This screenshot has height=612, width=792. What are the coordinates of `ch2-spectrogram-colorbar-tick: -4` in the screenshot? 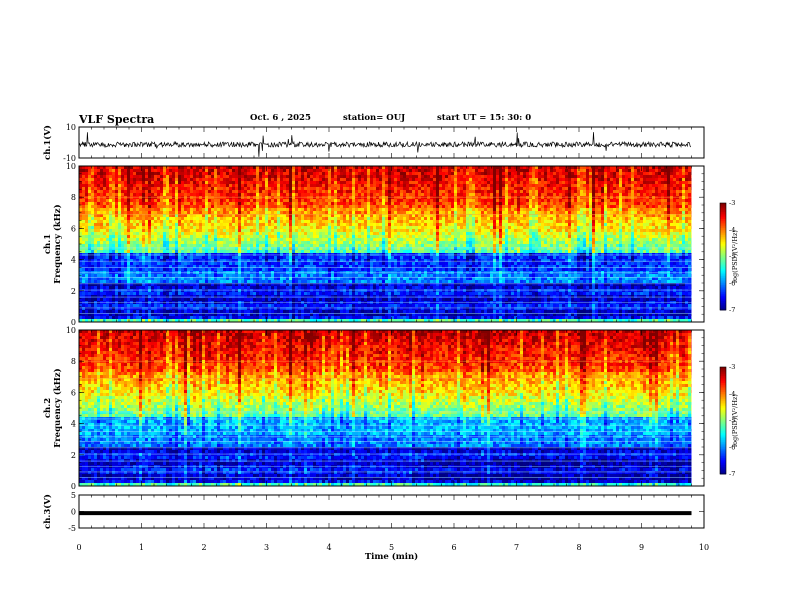 It's located at (732, 394).